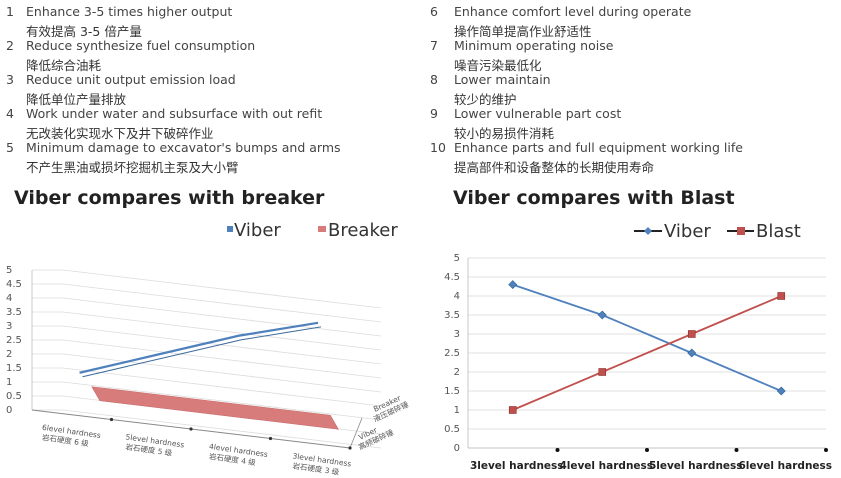 The height and width of the screenshot is (478, 841). I want to click on feature-text-en: Reduce synthesize fuel consumption, so click(141, 45).